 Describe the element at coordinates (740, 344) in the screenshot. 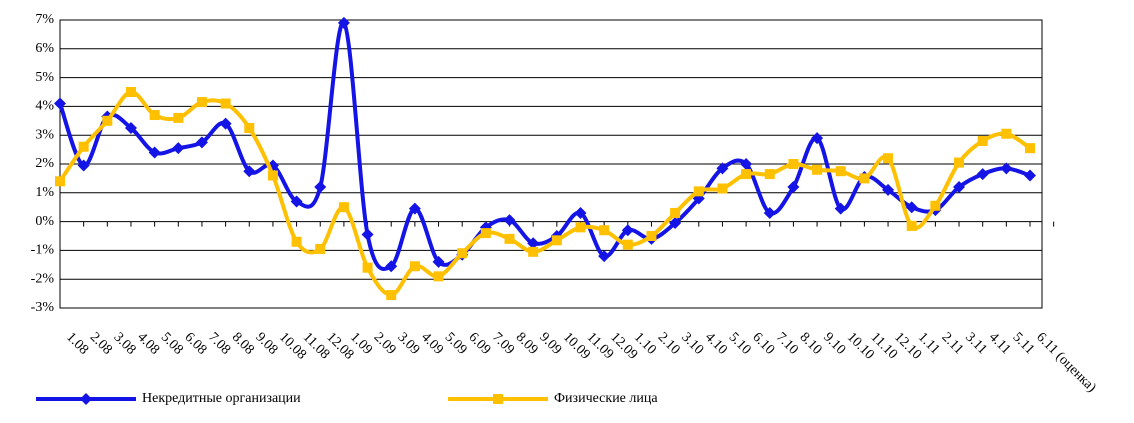

I see `x-tick-label: 5.10` at that location.